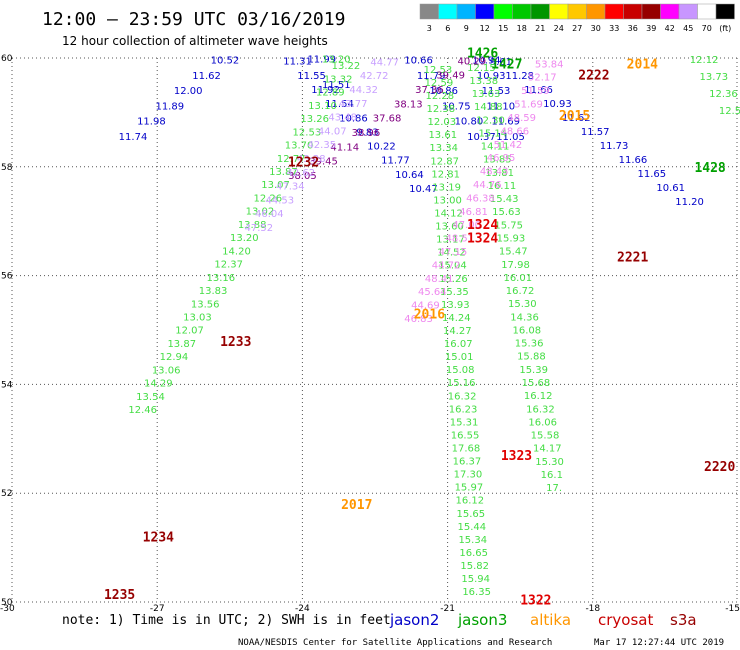 Image resolution: width=740 pixels, height=650 pixels. Describe the element at coordinates (325, 90) in the screenshot. I see `wave-height-label: 11.92` at that location.